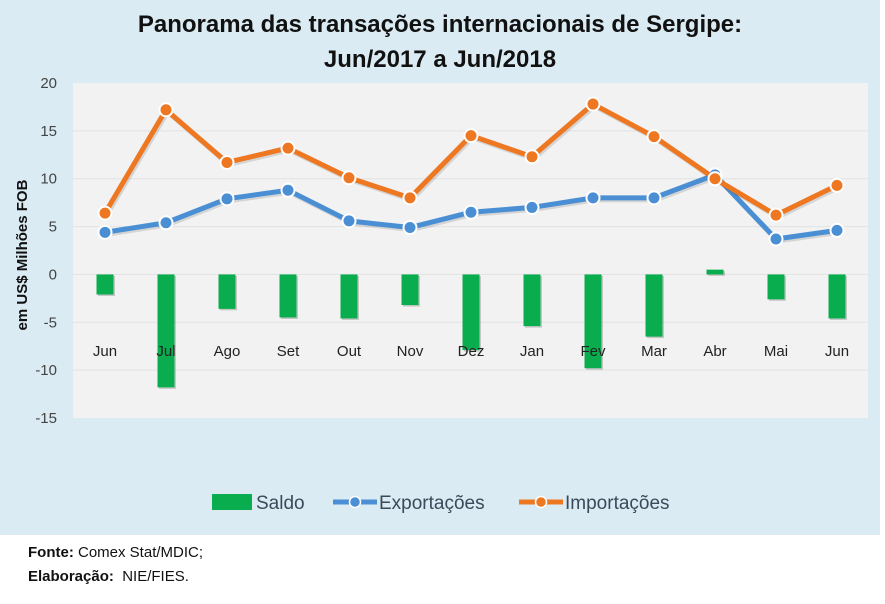 Image resolution: width=885 pixels, height=604 pixels. I want to click on legend-label-exportacoes: Exportações, so click(432, 503).